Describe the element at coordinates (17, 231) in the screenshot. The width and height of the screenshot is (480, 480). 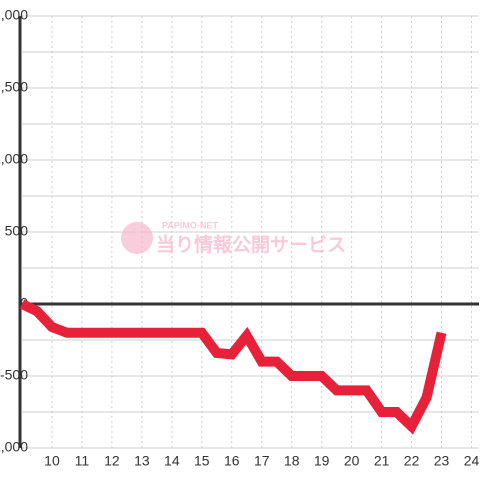
I see `y-tick-label: 500` at that location.